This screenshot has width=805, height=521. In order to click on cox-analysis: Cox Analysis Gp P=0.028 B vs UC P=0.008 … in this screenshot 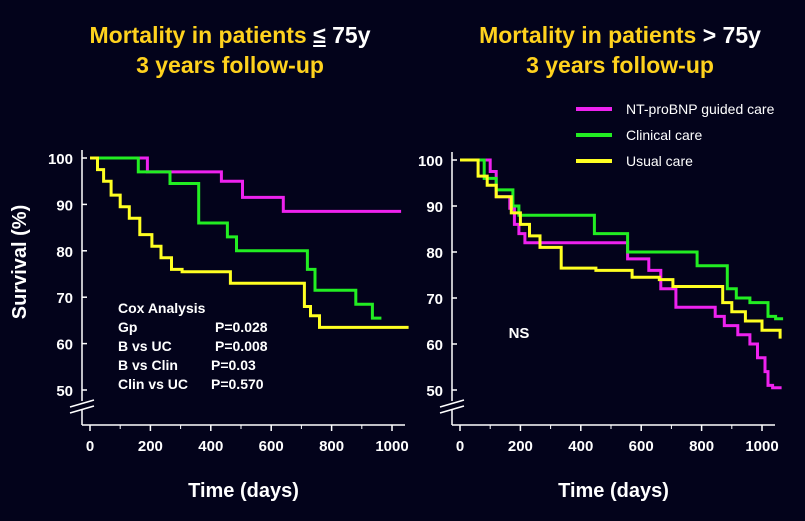, I will do `click(193, 346)`.